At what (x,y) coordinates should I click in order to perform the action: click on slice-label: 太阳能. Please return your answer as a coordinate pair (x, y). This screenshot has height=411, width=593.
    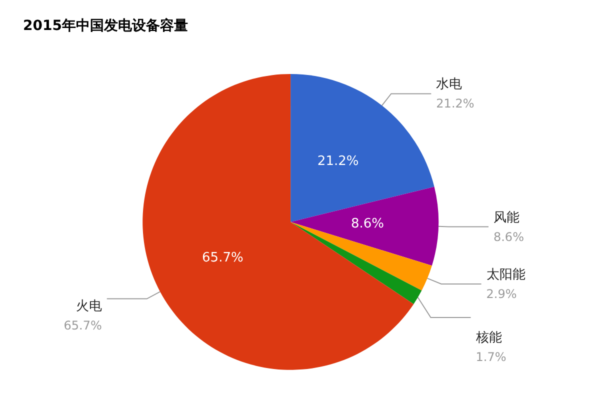
    Looking at the image, I should click on (506, 275).